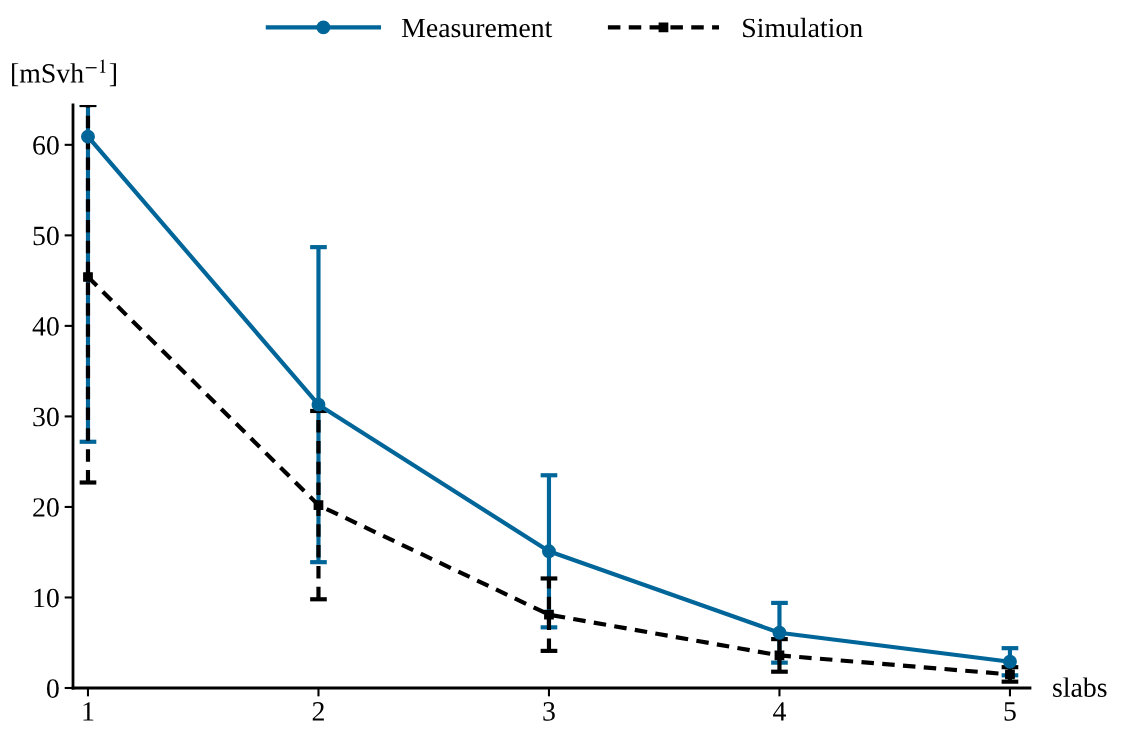 This screenshot has height=737, width=1131. What do you see at coordinates (803, 27) in the screenshot?
I see `legend-label: Simulation` at bounding box center [803, 27].